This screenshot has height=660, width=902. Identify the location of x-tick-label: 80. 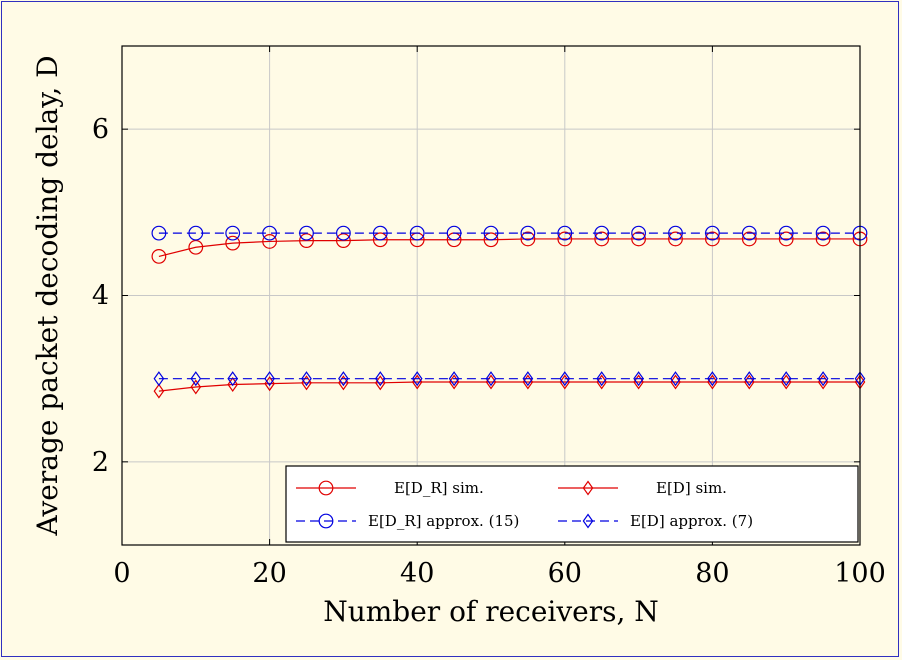
(712, 573).